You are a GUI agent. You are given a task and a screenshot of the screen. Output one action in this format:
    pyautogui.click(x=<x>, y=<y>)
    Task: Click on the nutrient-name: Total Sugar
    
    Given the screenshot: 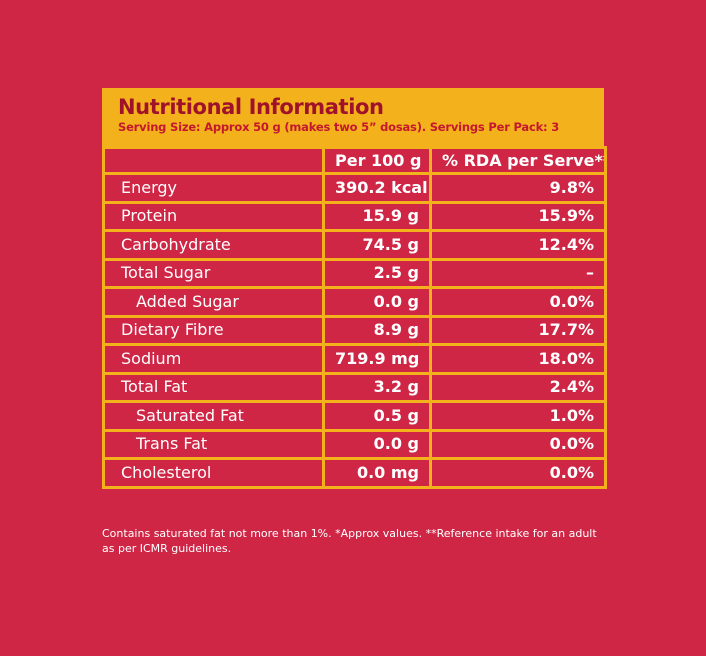 What is the action you would take?
    pyautogui.click(x=213, y=273)
    